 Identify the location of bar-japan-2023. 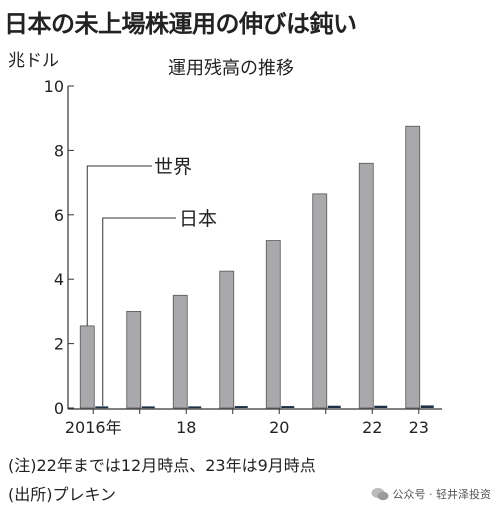
(427, 406).